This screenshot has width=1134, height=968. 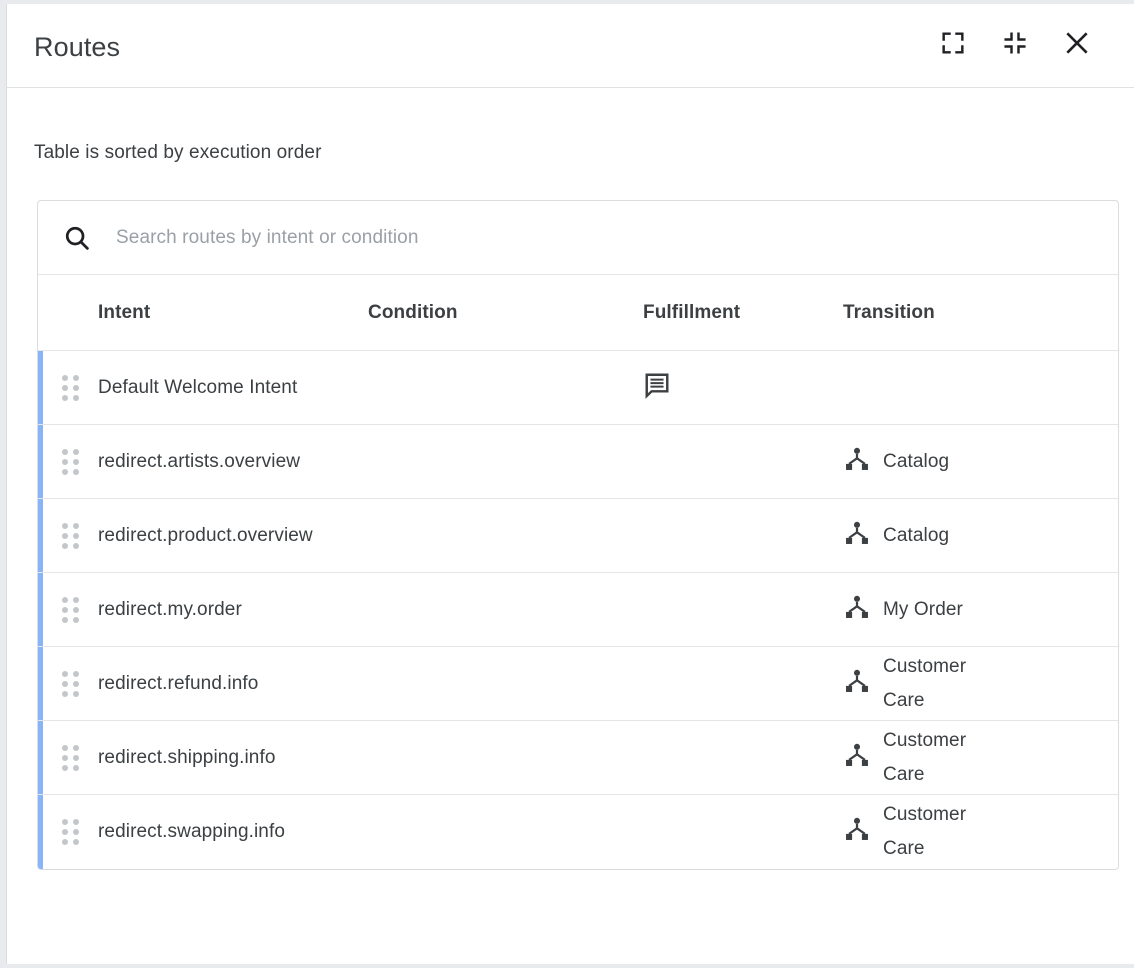 What do you see at coordinates (933, 387) in the screenshot?
I see `cell-transition` at bounding box center [933, 387].